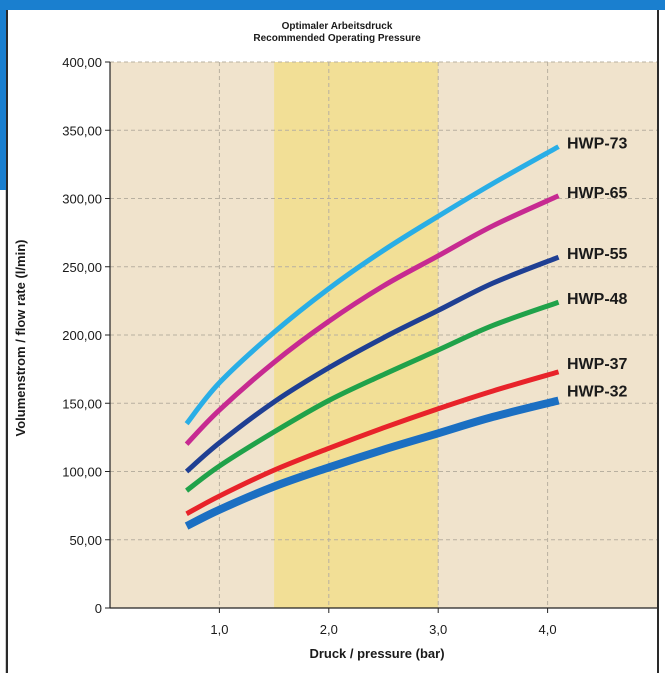  I want to click on y-tick-label: 350,00, so click(82, 130).